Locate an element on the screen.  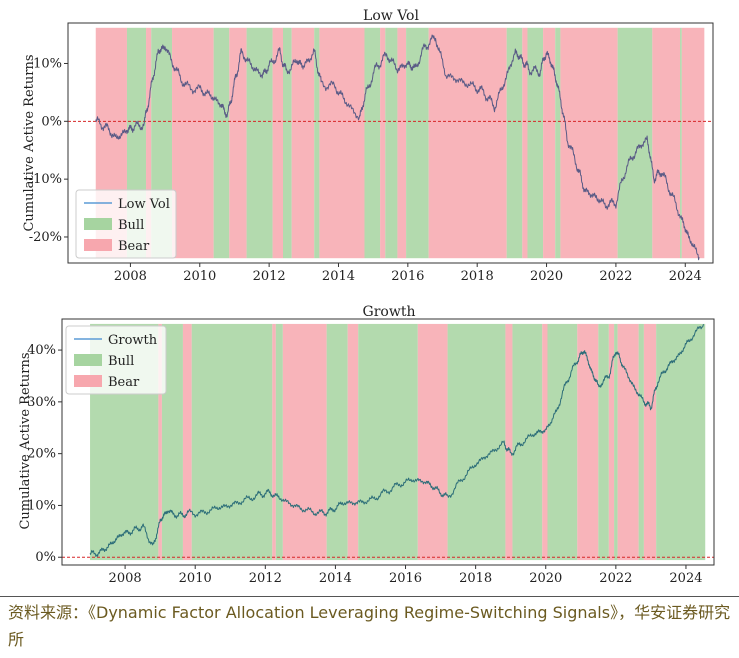
growth-x-tick-label: 2014 is located at coordinates (335, 578).